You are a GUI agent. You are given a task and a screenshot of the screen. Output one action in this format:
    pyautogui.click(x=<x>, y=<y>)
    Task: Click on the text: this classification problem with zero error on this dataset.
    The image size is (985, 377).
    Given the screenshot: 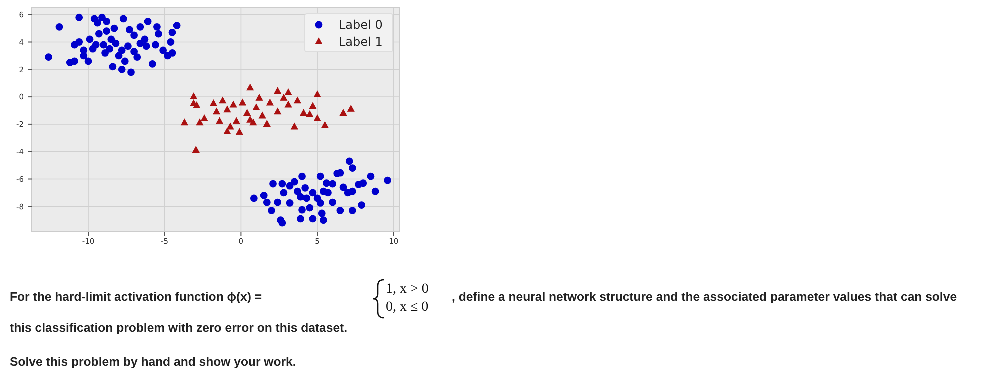 What is the action you would take?
    pyautogui.click(x=179, y=328)
    